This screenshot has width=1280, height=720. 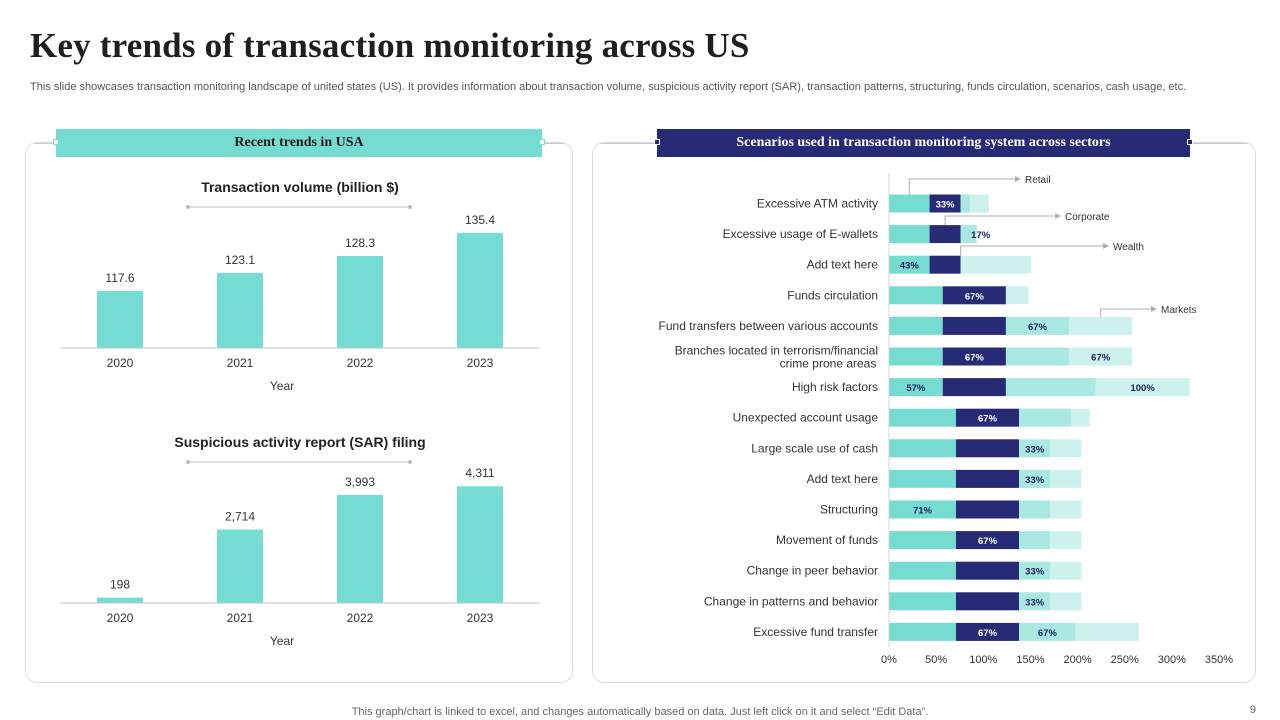 What do you see at coordinates (120, 585) in the screenshot?
I see `sar-value-label: 198` at bounding box center [120, 585].